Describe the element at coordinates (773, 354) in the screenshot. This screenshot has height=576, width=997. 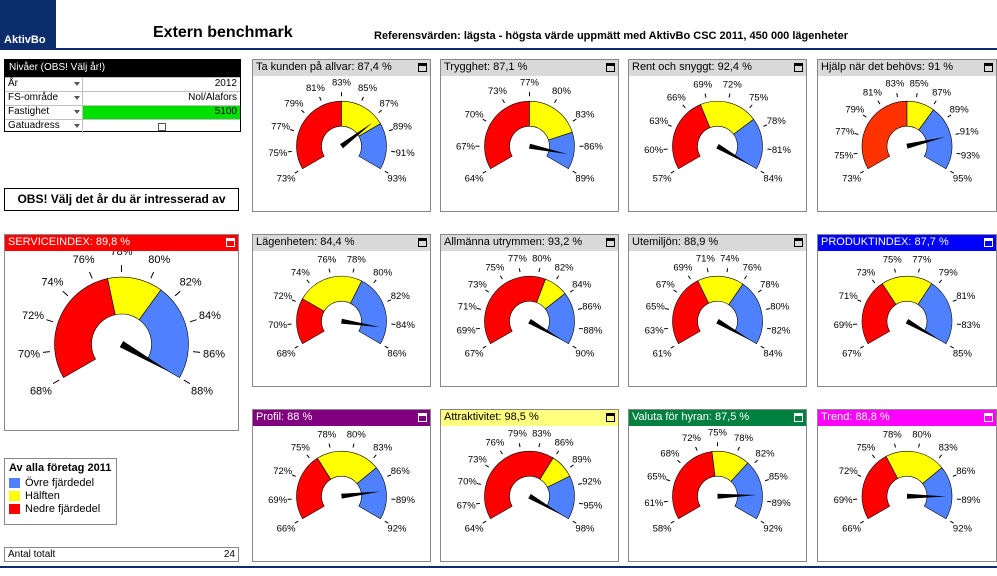
I see `gauge-tick-label: 84%` at that location.